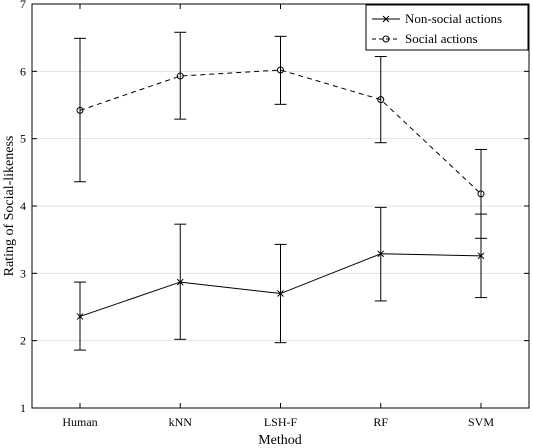  What do you see at coordinates (23, 206) in the screenshot?
I see `y-tick-label-4: 4` at bounding box center [23, 206].